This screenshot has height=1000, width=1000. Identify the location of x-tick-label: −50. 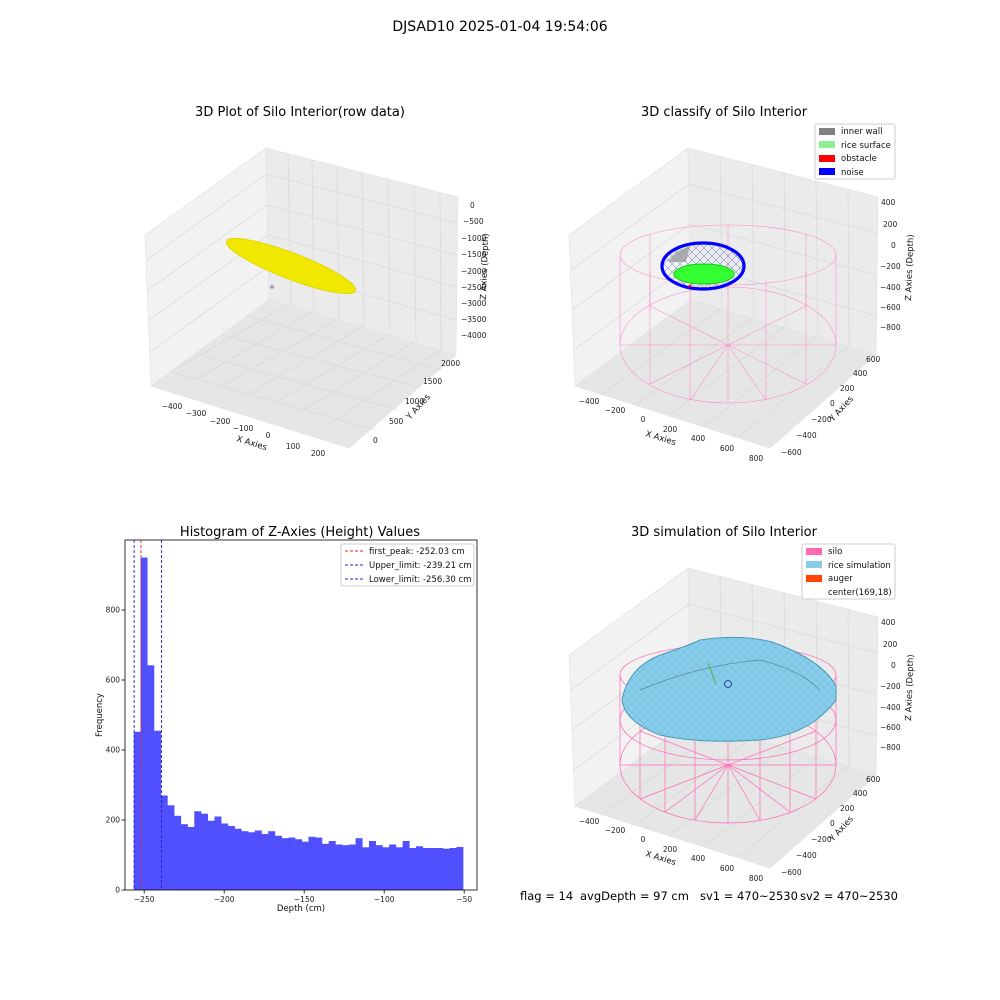
(464, 899).